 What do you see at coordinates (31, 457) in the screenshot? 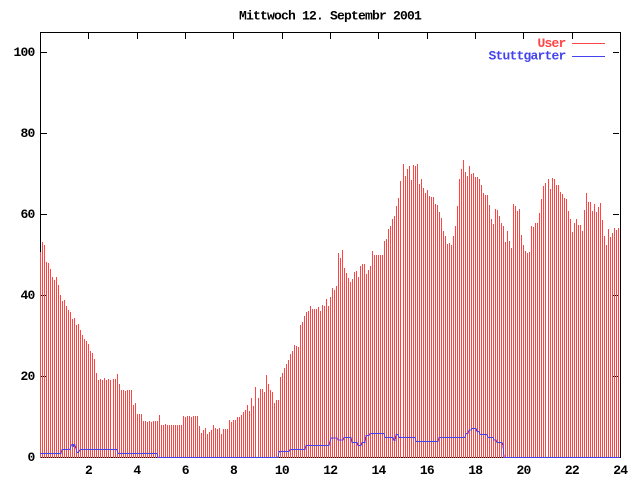
I see `svg-text: 0` at bounding box center [31, 457].